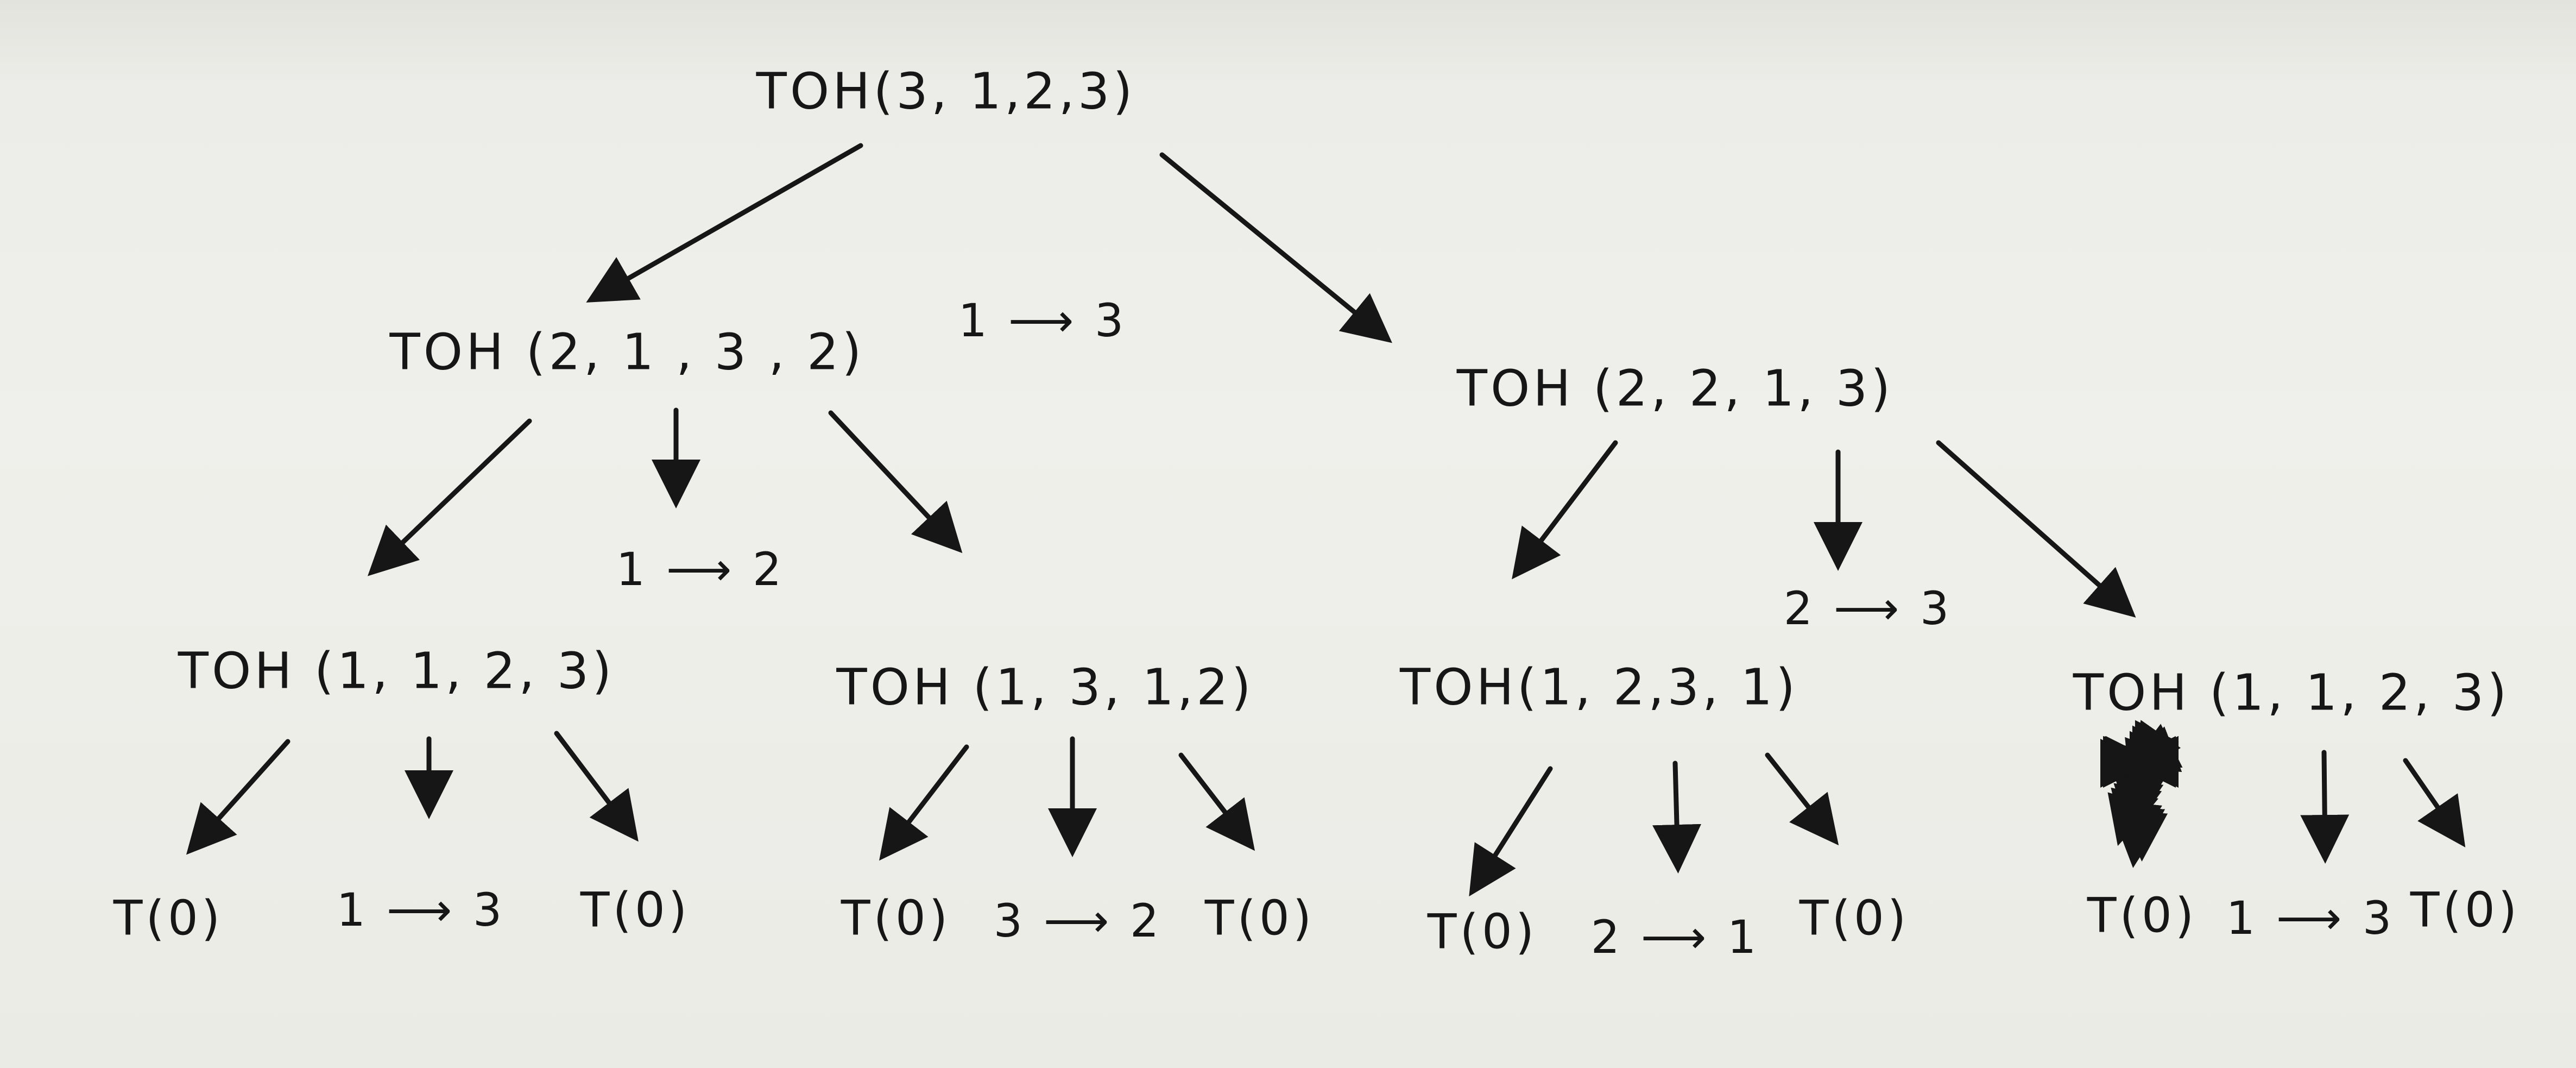  Describe the element at coordinates (1868, 608) in the screenshot. I see `move-right: 2 ⟶ 3` at that location.